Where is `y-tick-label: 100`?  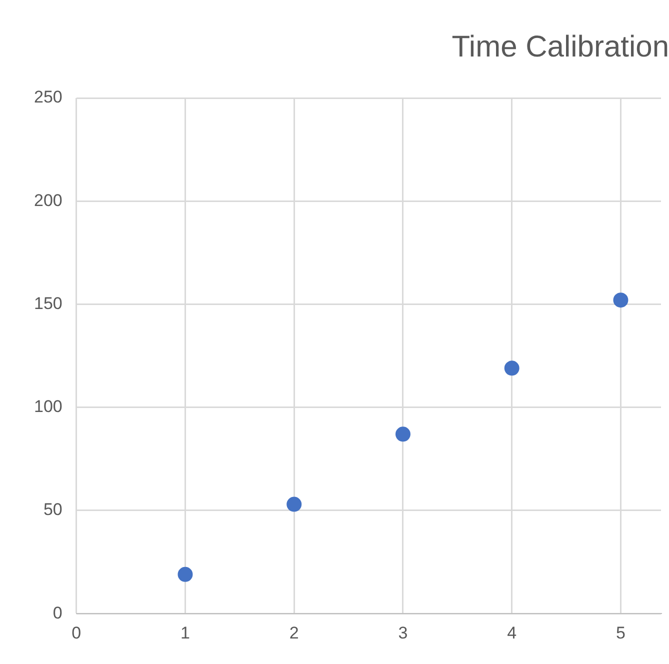
y-tick-label: 100 is located at coordinates (48, 406).